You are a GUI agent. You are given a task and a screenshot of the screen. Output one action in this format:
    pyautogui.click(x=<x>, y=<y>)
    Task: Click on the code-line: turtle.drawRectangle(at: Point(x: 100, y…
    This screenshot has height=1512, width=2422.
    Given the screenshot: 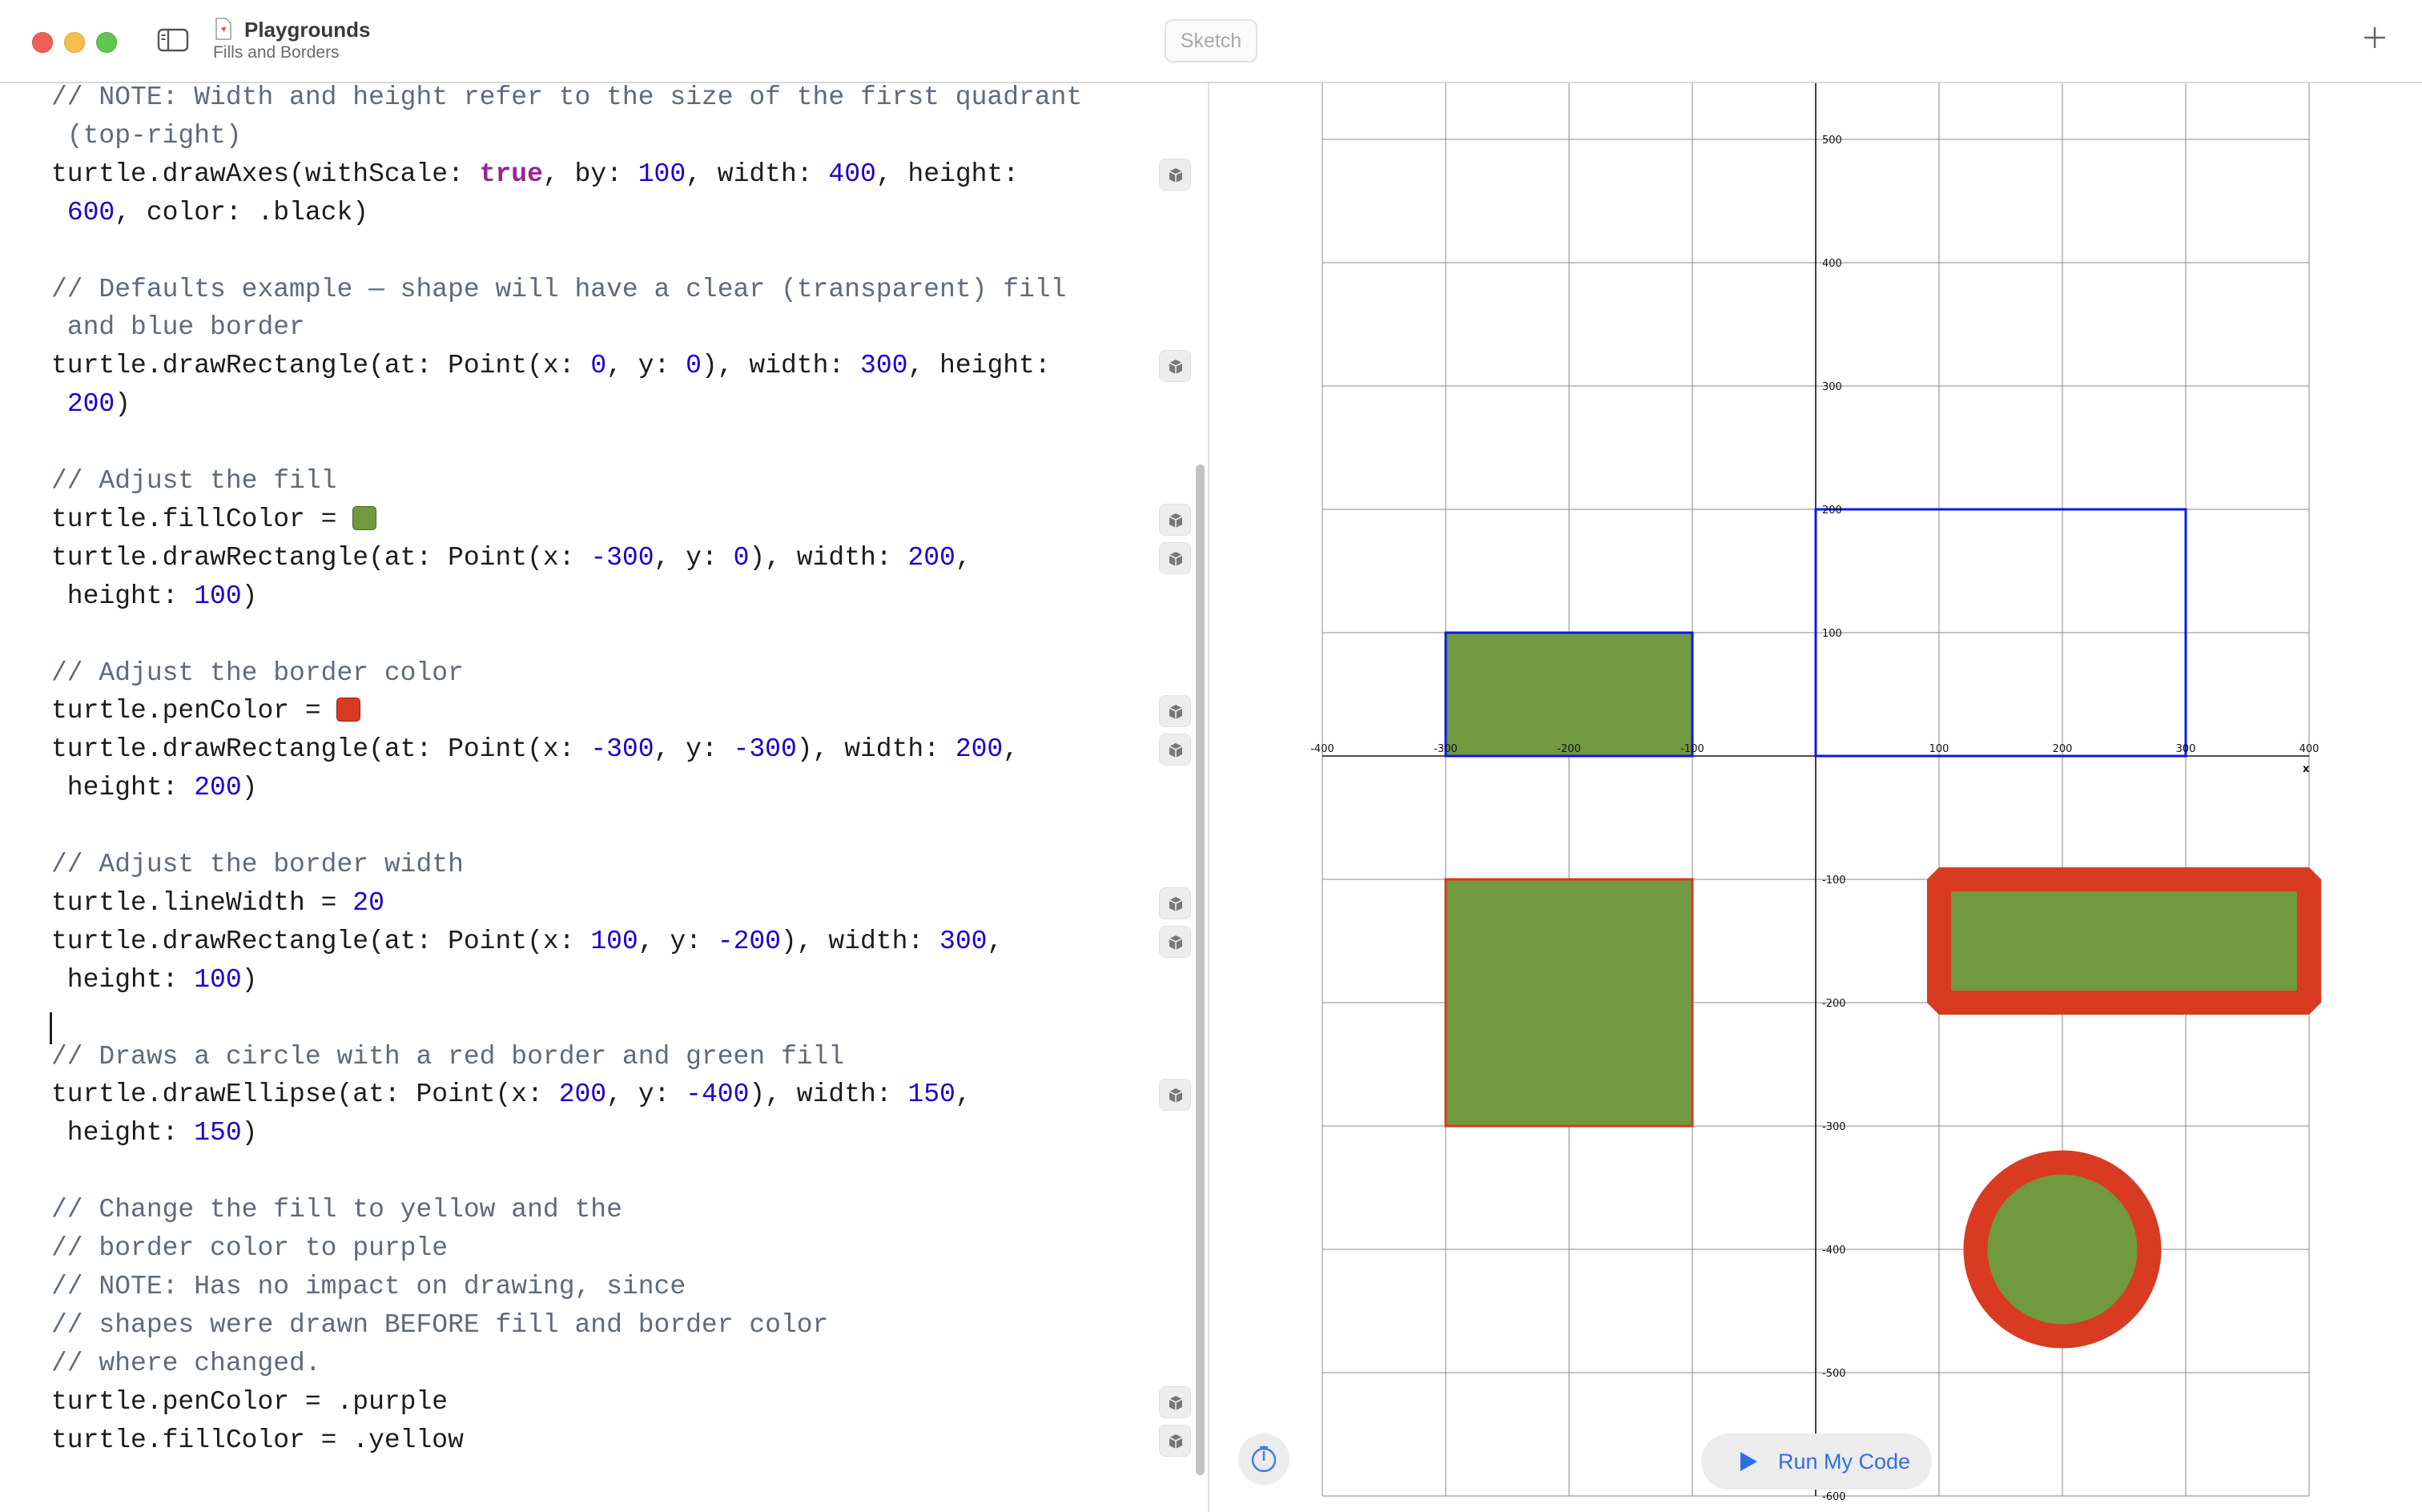 What is the action you would take?
    pyautogui.click(x=527, y=942)
    